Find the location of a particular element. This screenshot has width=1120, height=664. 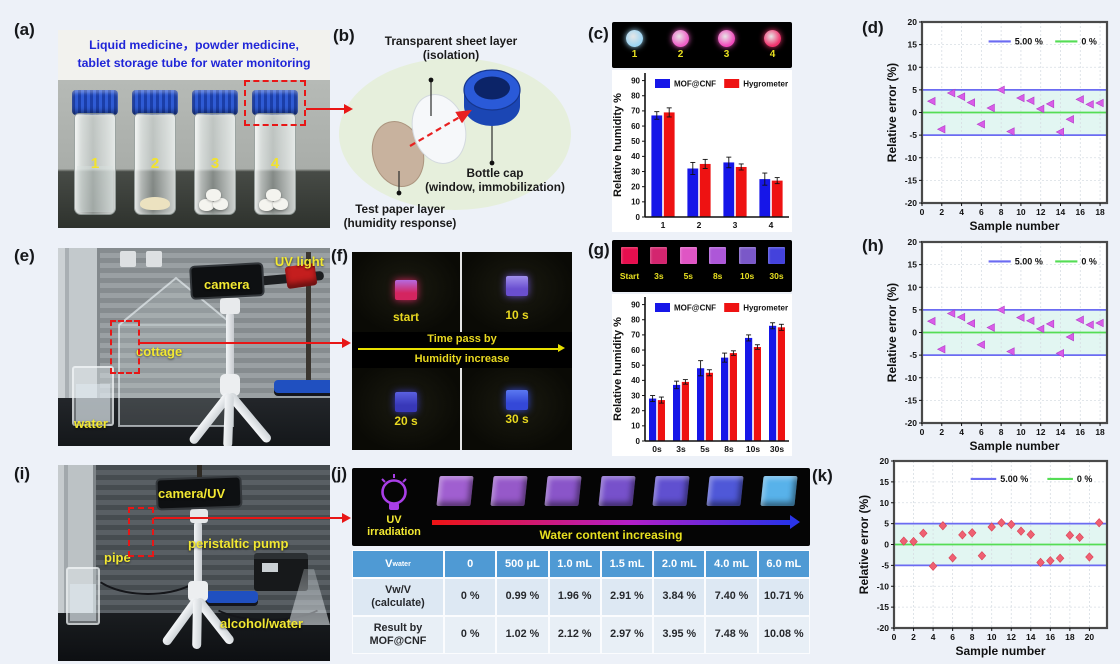

svg-text: 3s is located at coordinates (681, 449).